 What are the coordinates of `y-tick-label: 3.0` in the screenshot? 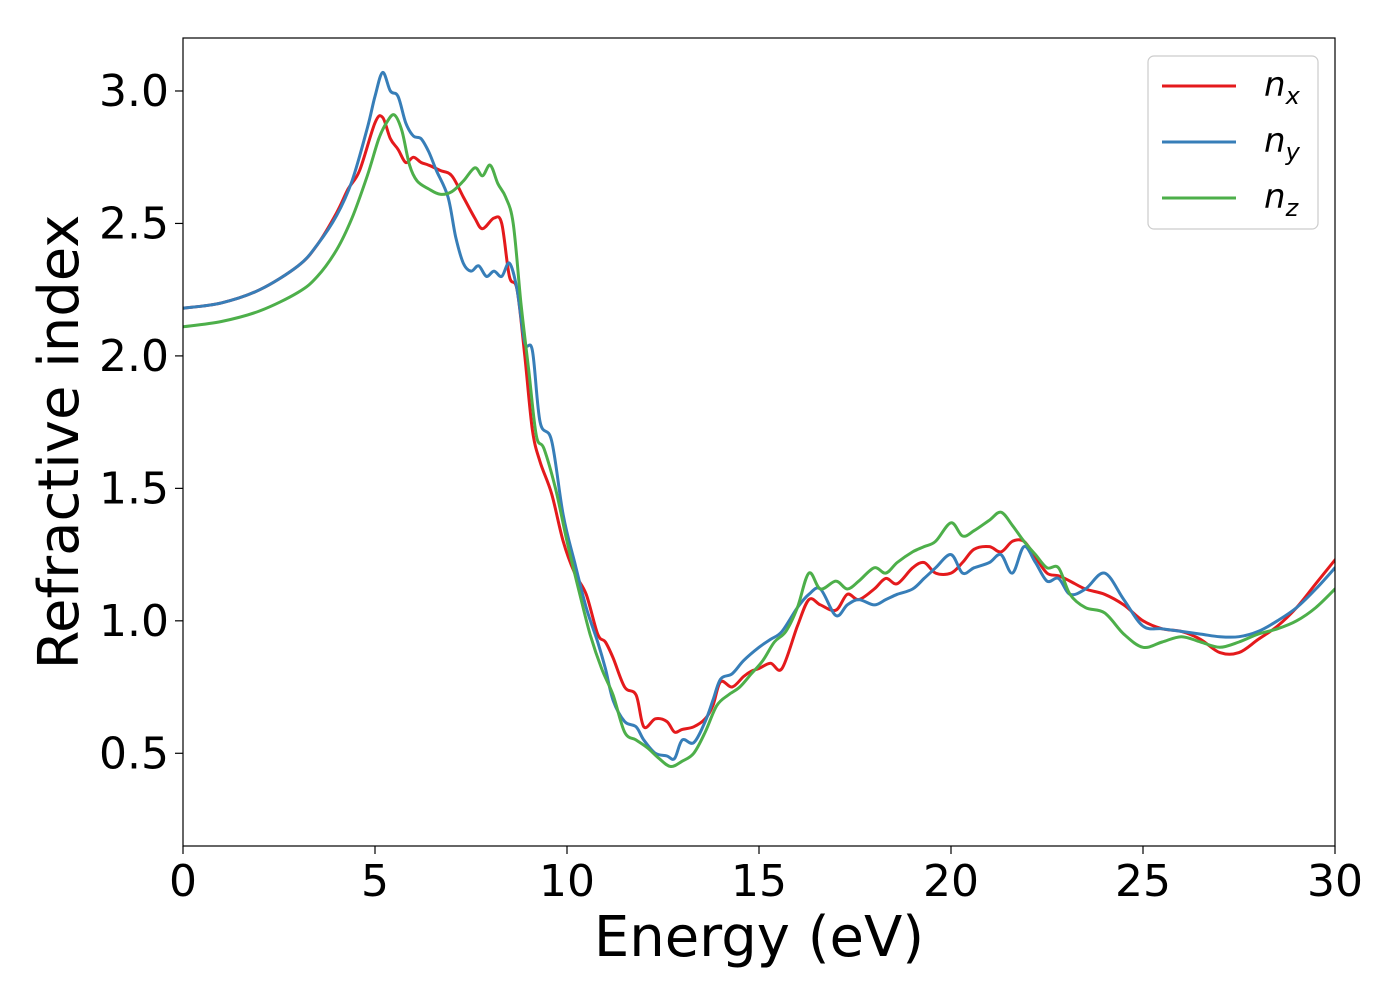 It's located at (134, 91).